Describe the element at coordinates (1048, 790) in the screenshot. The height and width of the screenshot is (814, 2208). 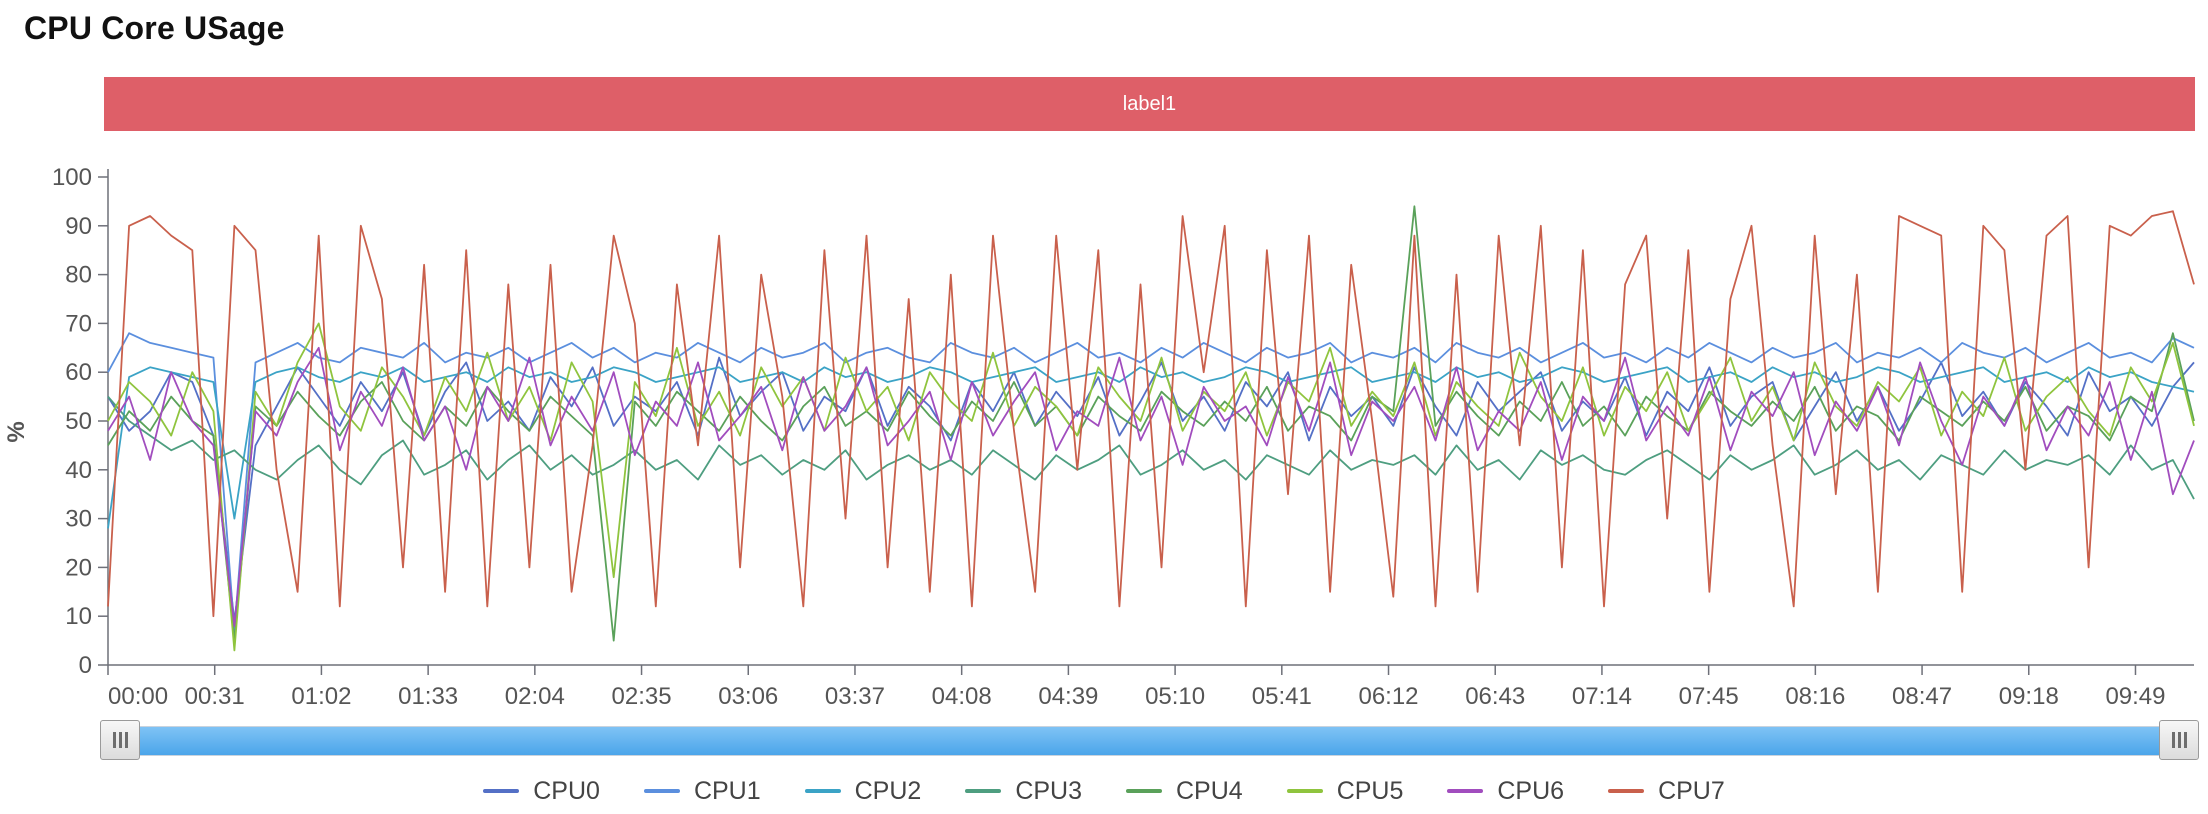
I see `legend-label: CPU3` at that location.